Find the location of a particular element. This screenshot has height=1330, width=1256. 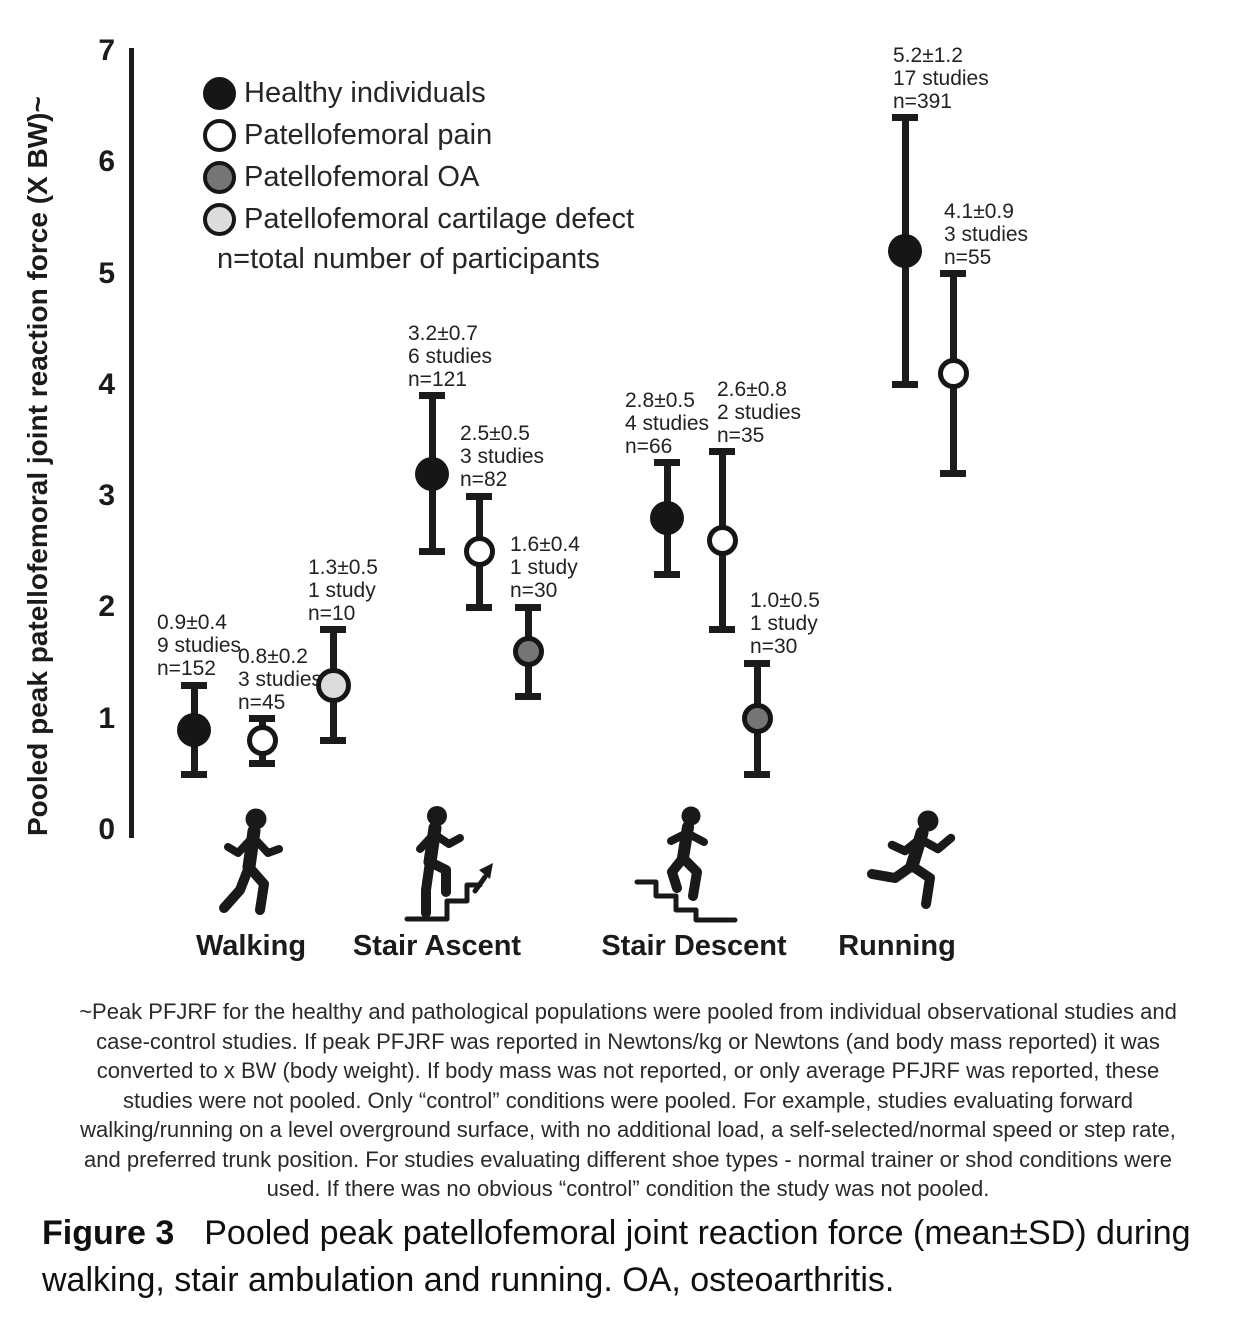

legend-label: Patellofemoral pain is located at coordinates (368, 134).